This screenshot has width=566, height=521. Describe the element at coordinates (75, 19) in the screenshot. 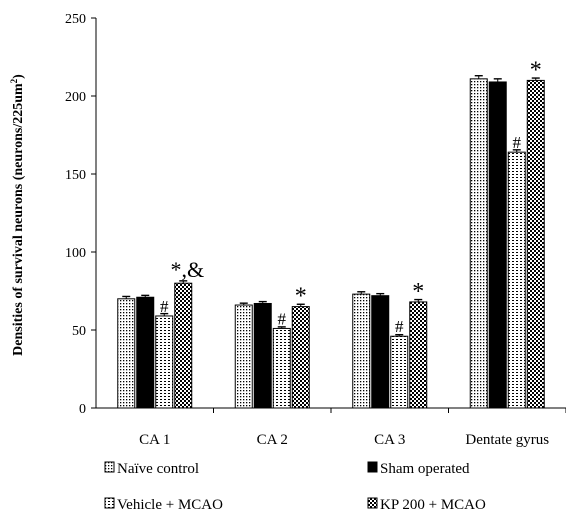

I see `y-tick-label: 250` at that location.